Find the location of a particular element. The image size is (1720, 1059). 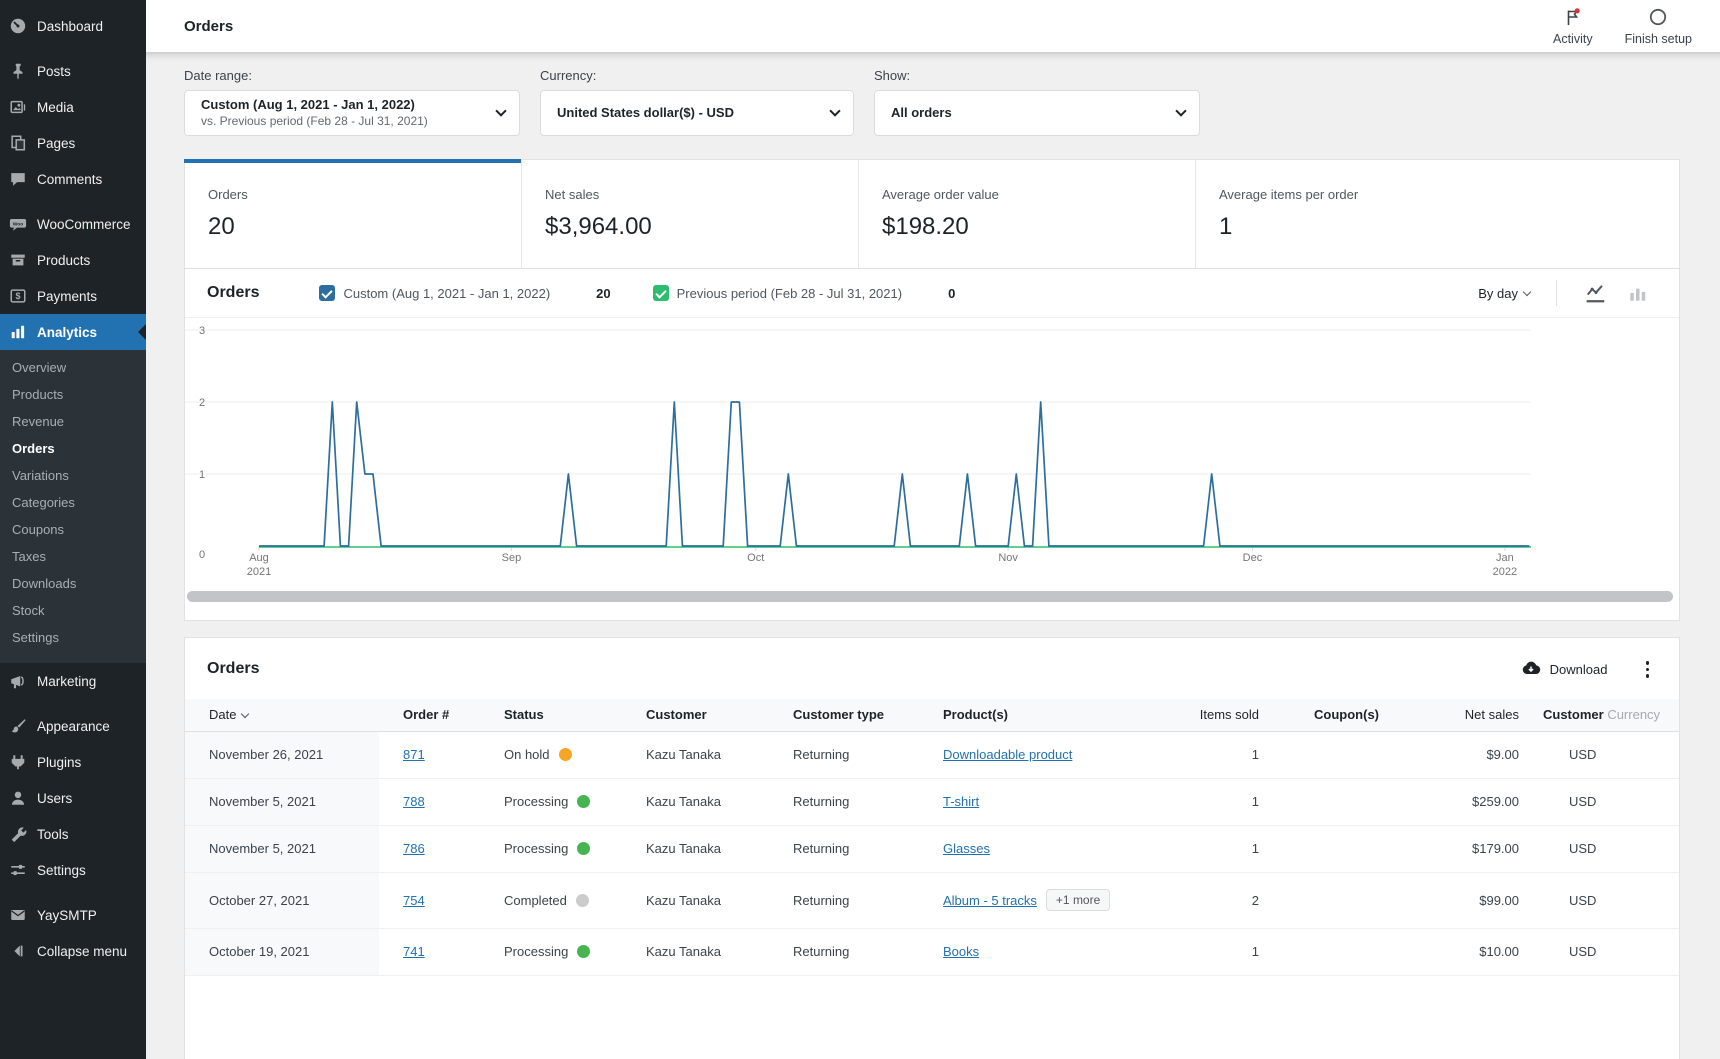

page-header: Orders Activity Finish setup is located at coordinates (933, 26).